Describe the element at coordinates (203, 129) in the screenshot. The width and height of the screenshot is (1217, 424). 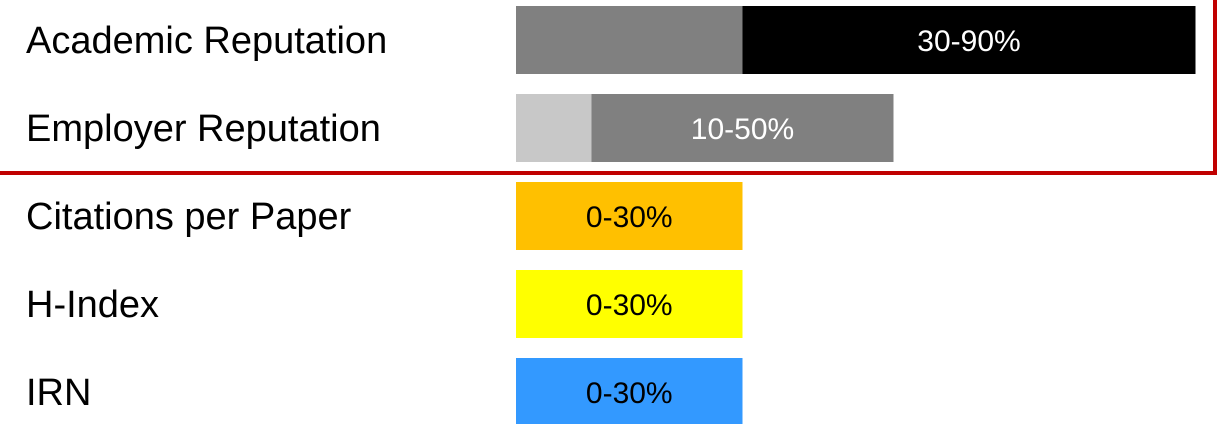
I see `category-label-employer-reputation: Employer Reputation` at that location.